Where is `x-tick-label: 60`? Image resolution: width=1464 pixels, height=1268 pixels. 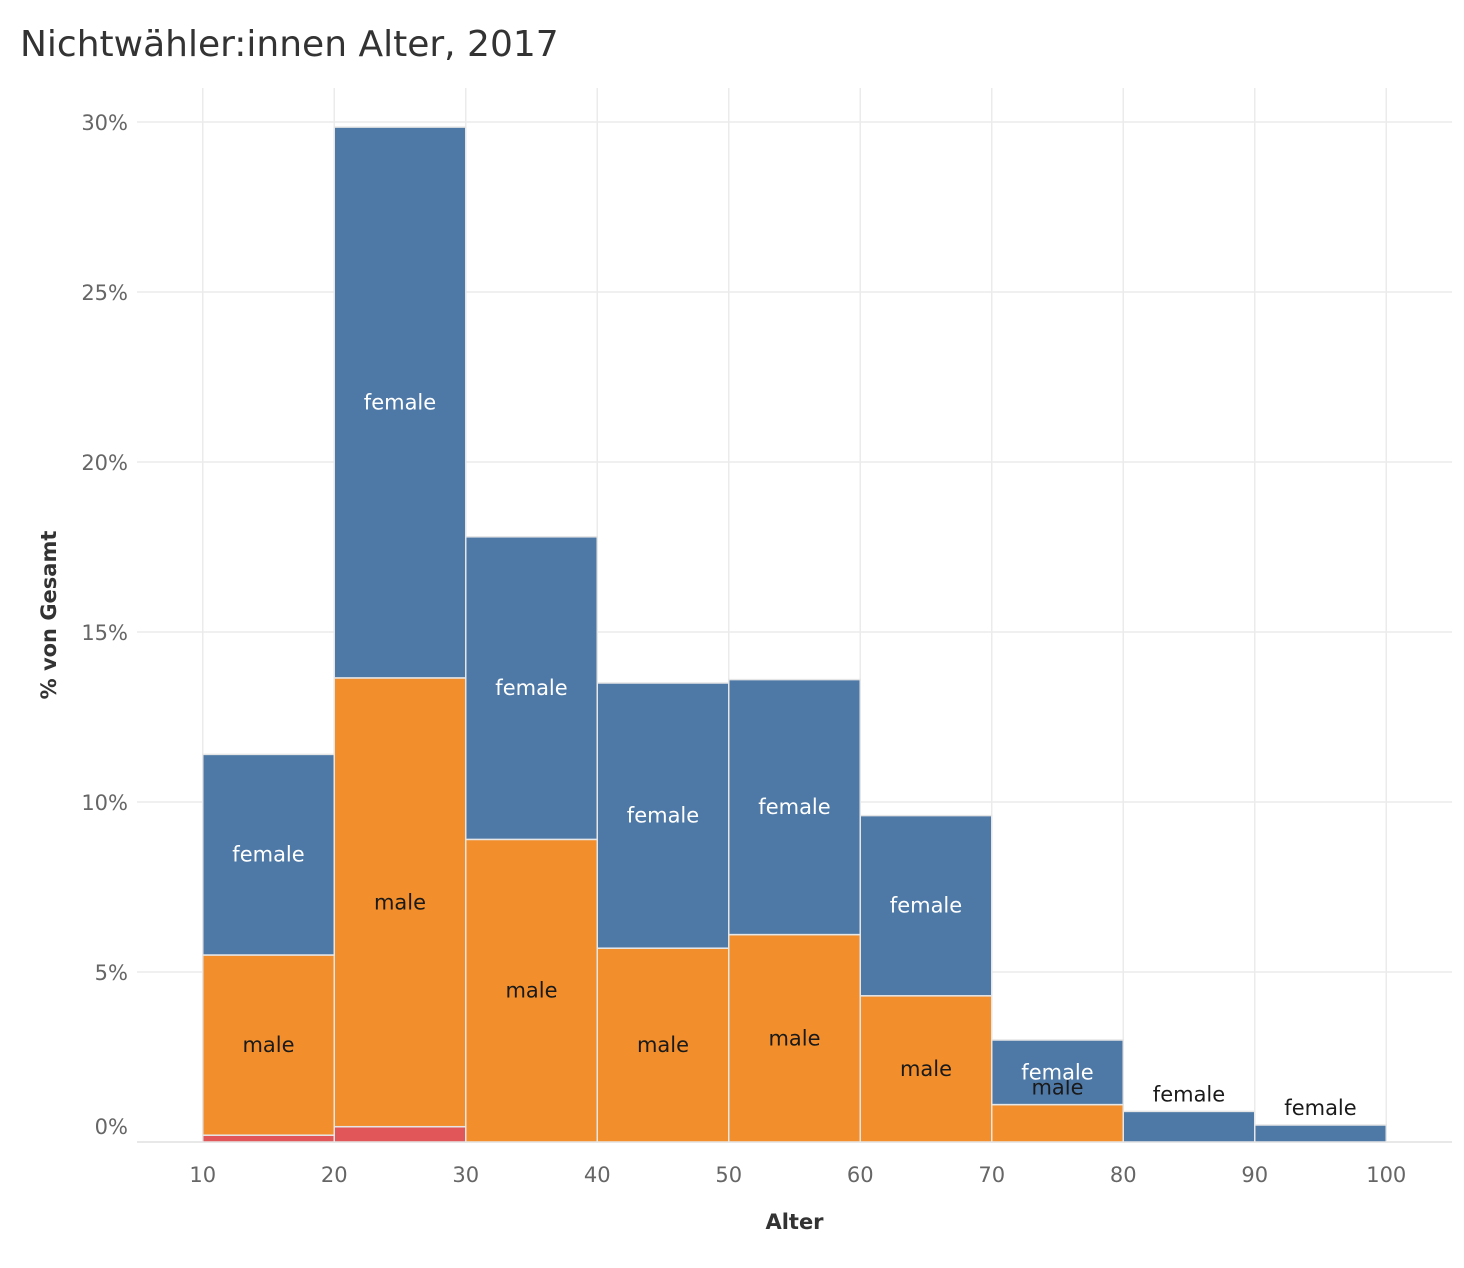
x-tick-label: 60 is located at coordinates (860, 1175).